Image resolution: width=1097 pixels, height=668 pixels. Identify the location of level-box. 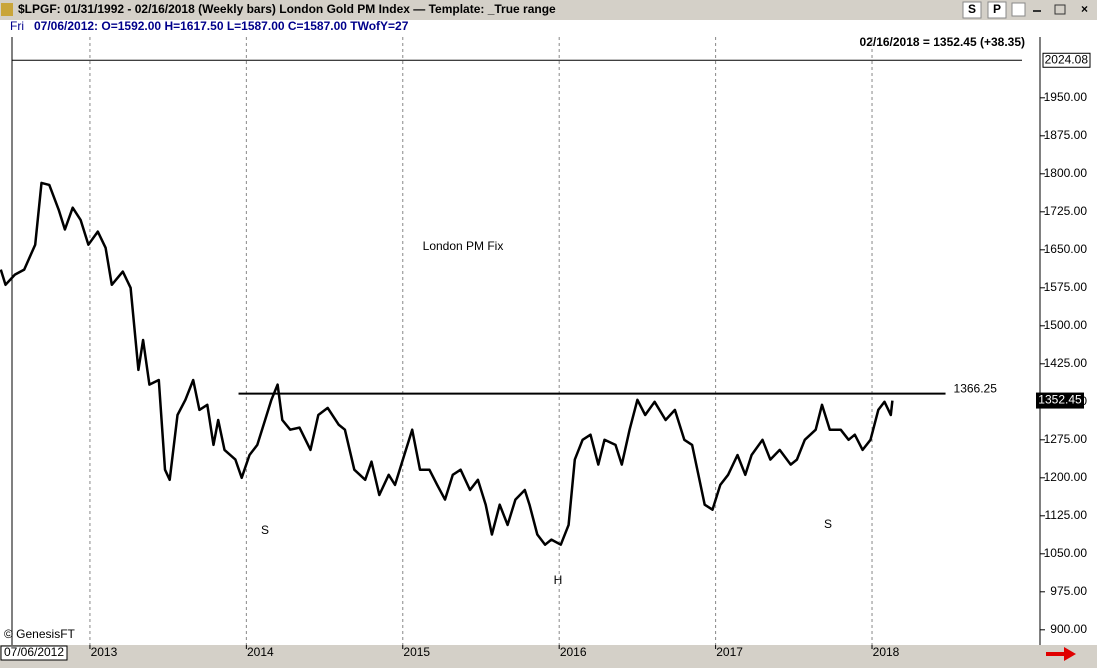
(1066, 60).